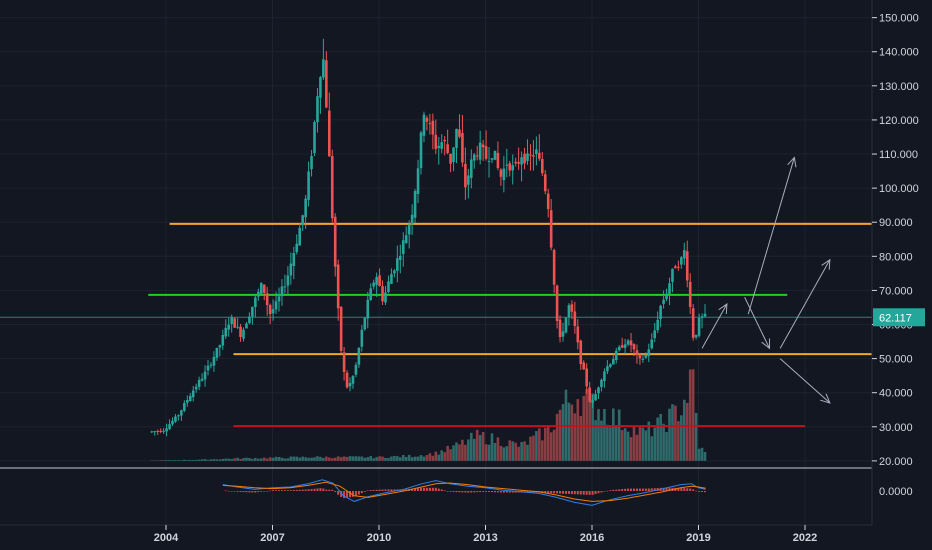 This screenshot has height=550, width=932. I want to click on projection-arrow-line, so click(805, 304).